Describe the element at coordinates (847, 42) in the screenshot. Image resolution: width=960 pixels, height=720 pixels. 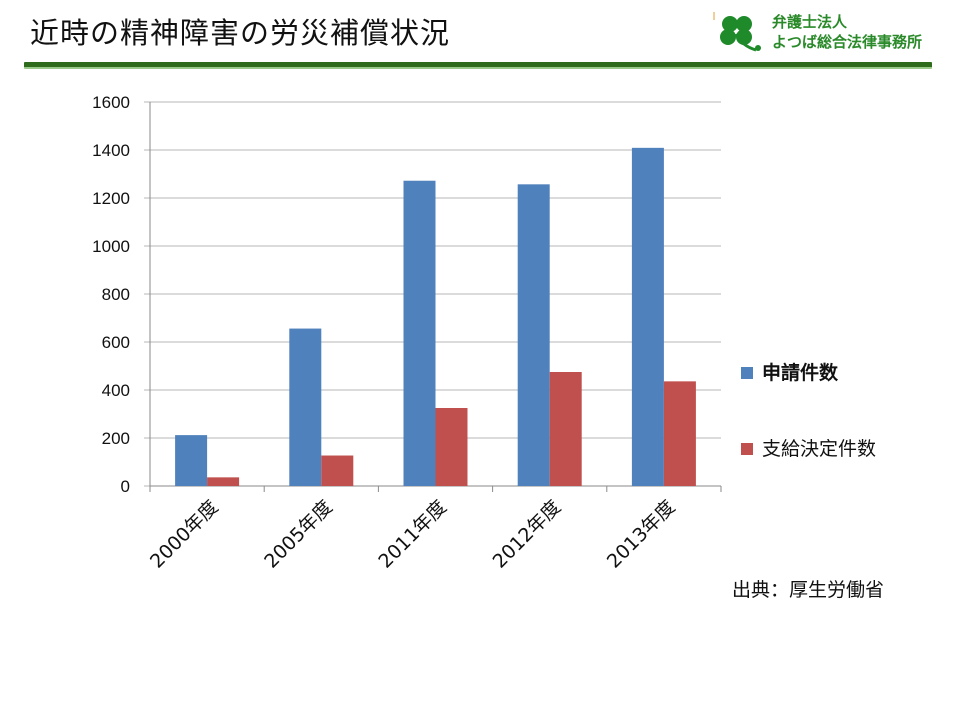
I see `logo-firm-name: よつば総合法律事務所` at that location.